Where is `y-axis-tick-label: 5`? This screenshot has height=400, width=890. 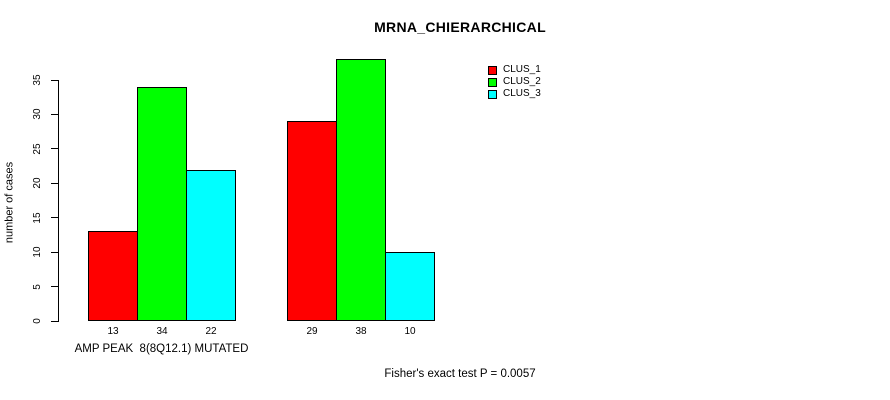 y-axis-tick-label: 5 is located at coordinates (37, 286).